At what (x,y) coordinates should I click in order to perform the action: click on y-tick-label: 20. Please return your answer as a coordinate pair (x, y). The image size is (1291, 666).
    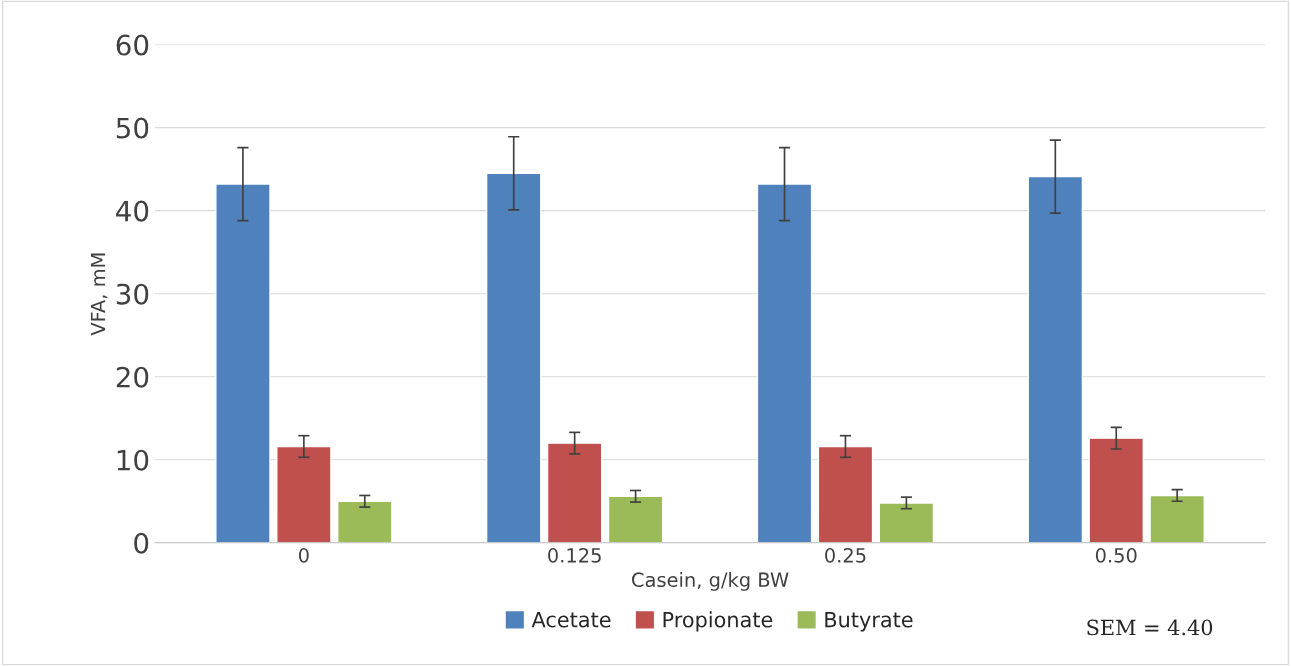
    Looking at the image, I should click on (132, 377).